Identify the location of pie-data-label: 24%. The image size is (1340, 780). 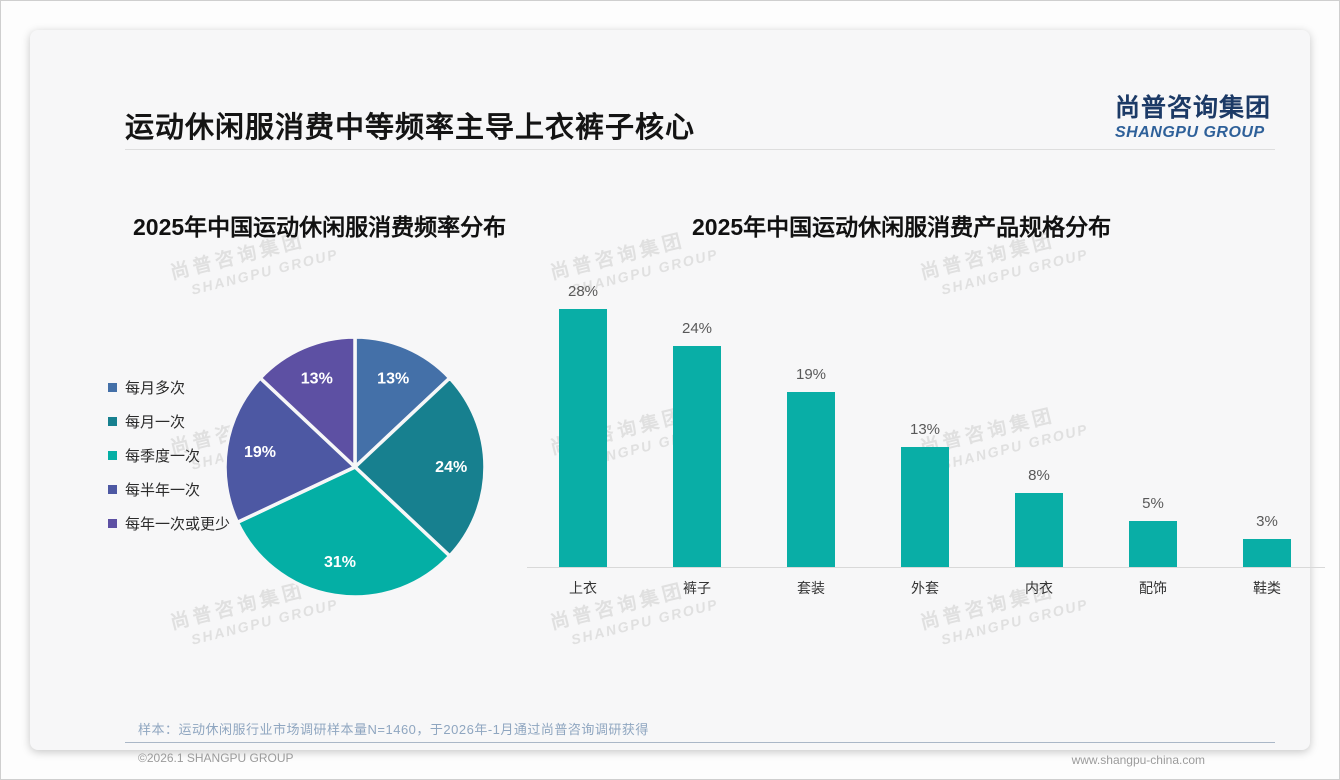
(451, 467).